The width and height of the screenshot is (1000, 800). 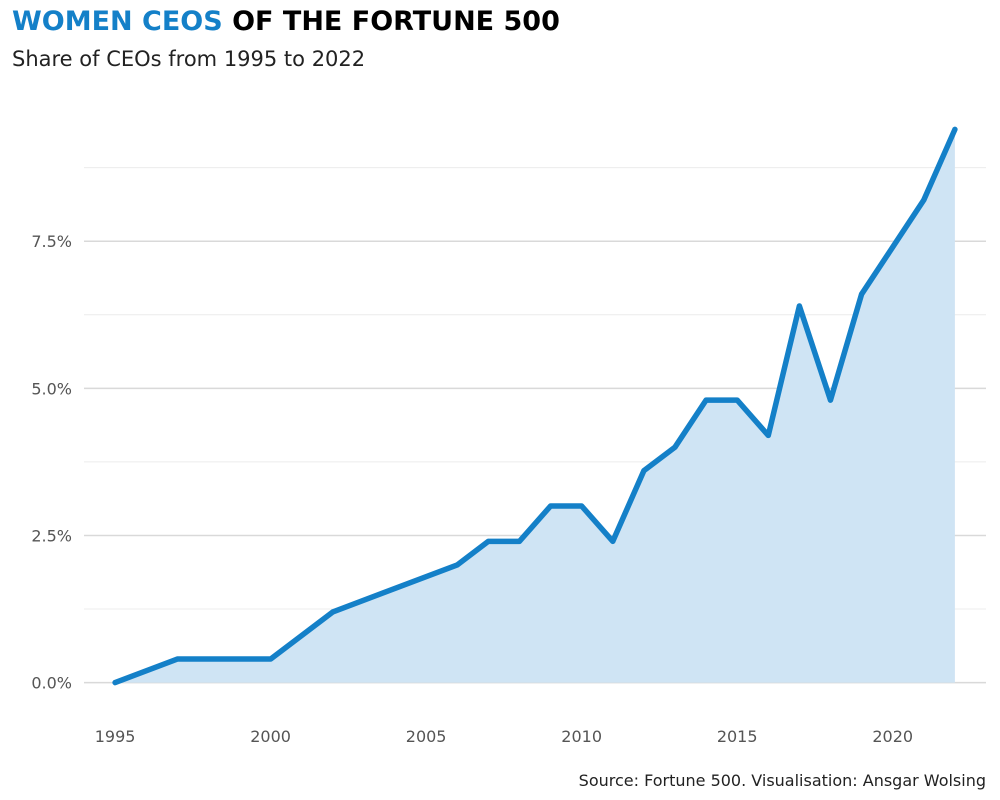 What do you see at coordinates (51, 241) in the screenshot?
I see `y-tick-label: 7.5%` at bounding box center [51, 241].